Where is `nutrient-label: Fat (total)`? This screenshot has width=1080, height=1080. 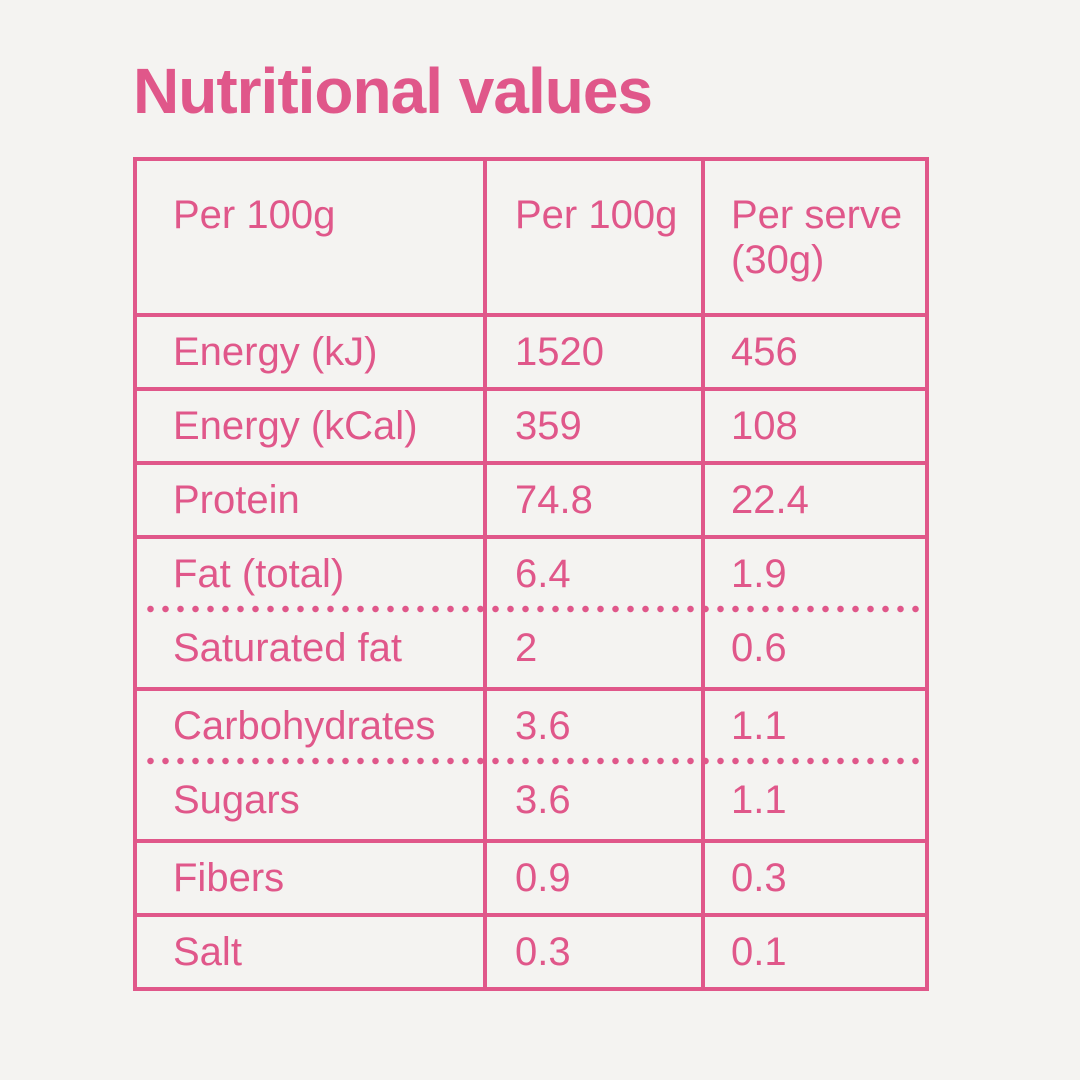 nutrient-label: Fat (total) is located at coordinates (259, 573).